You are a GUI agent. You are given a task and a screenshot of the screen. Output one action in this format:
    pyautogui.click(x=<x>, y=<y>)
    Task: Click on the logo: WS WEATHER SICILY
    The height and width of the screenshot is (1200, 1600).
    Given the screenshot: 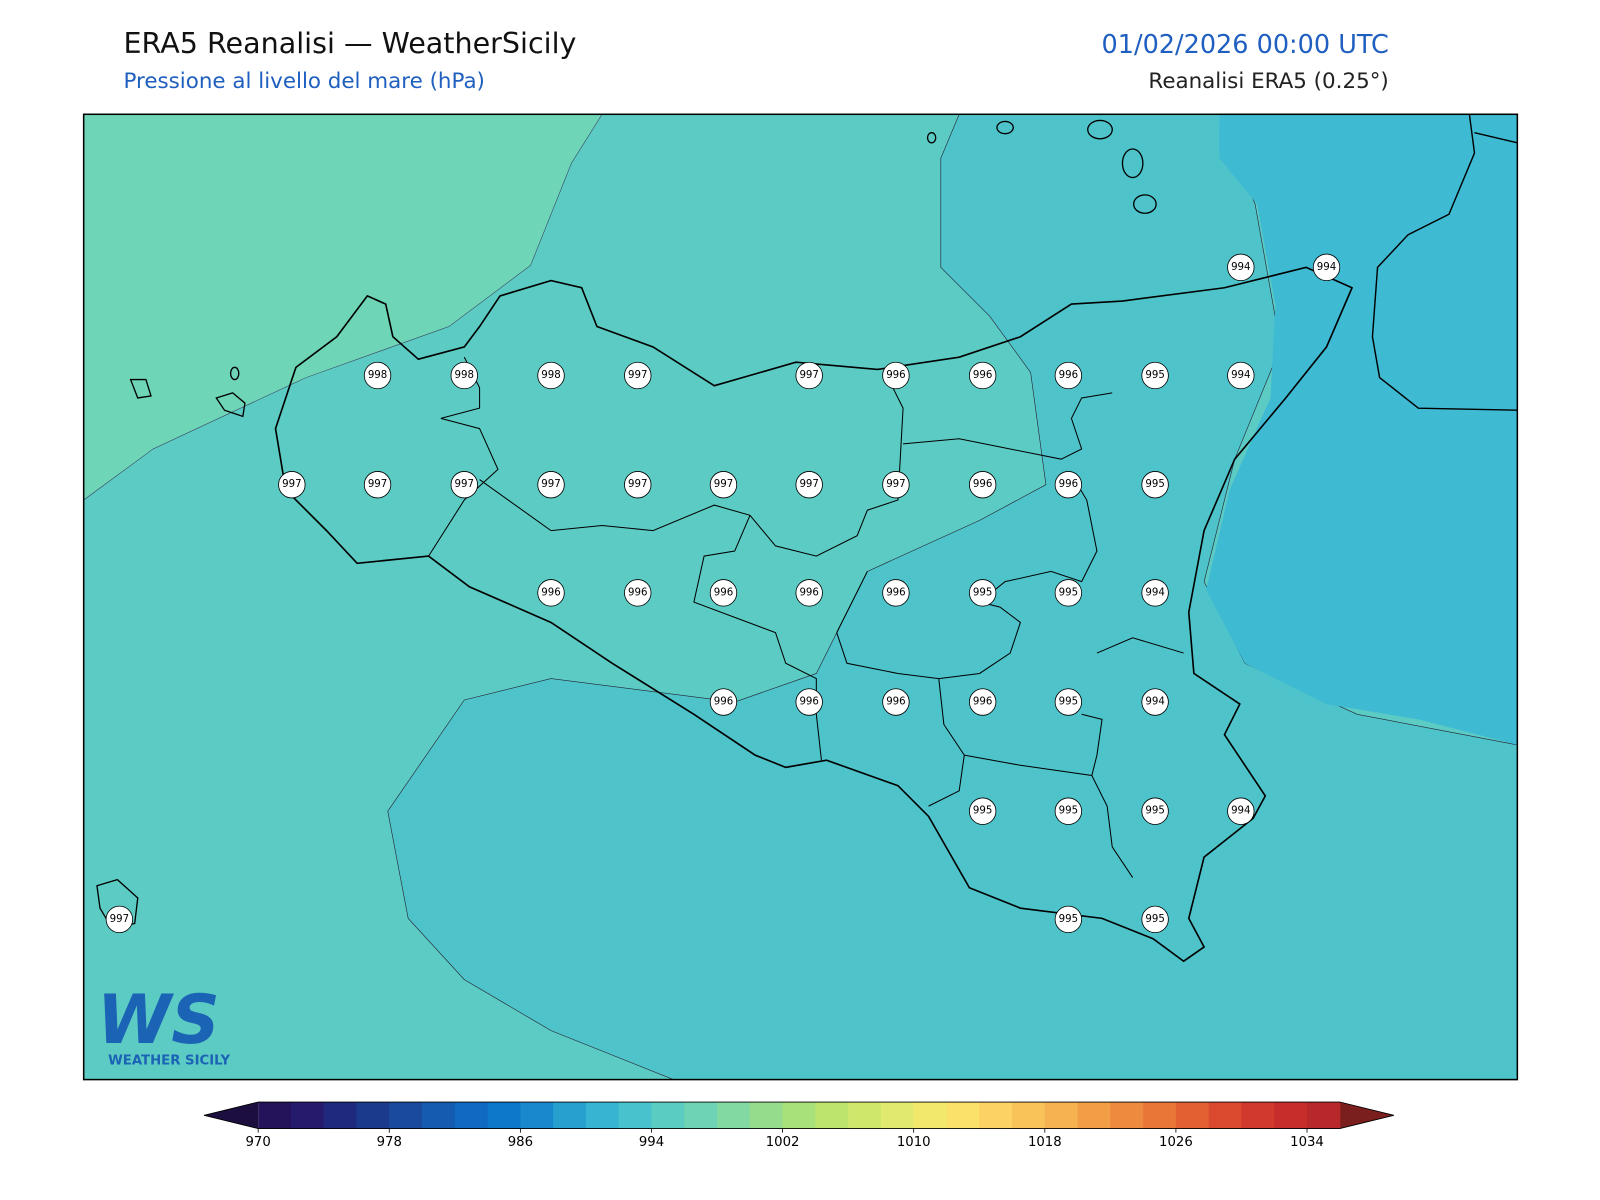 What is the action you would take?
    pyautogui.click(x=164, y=1024)
    